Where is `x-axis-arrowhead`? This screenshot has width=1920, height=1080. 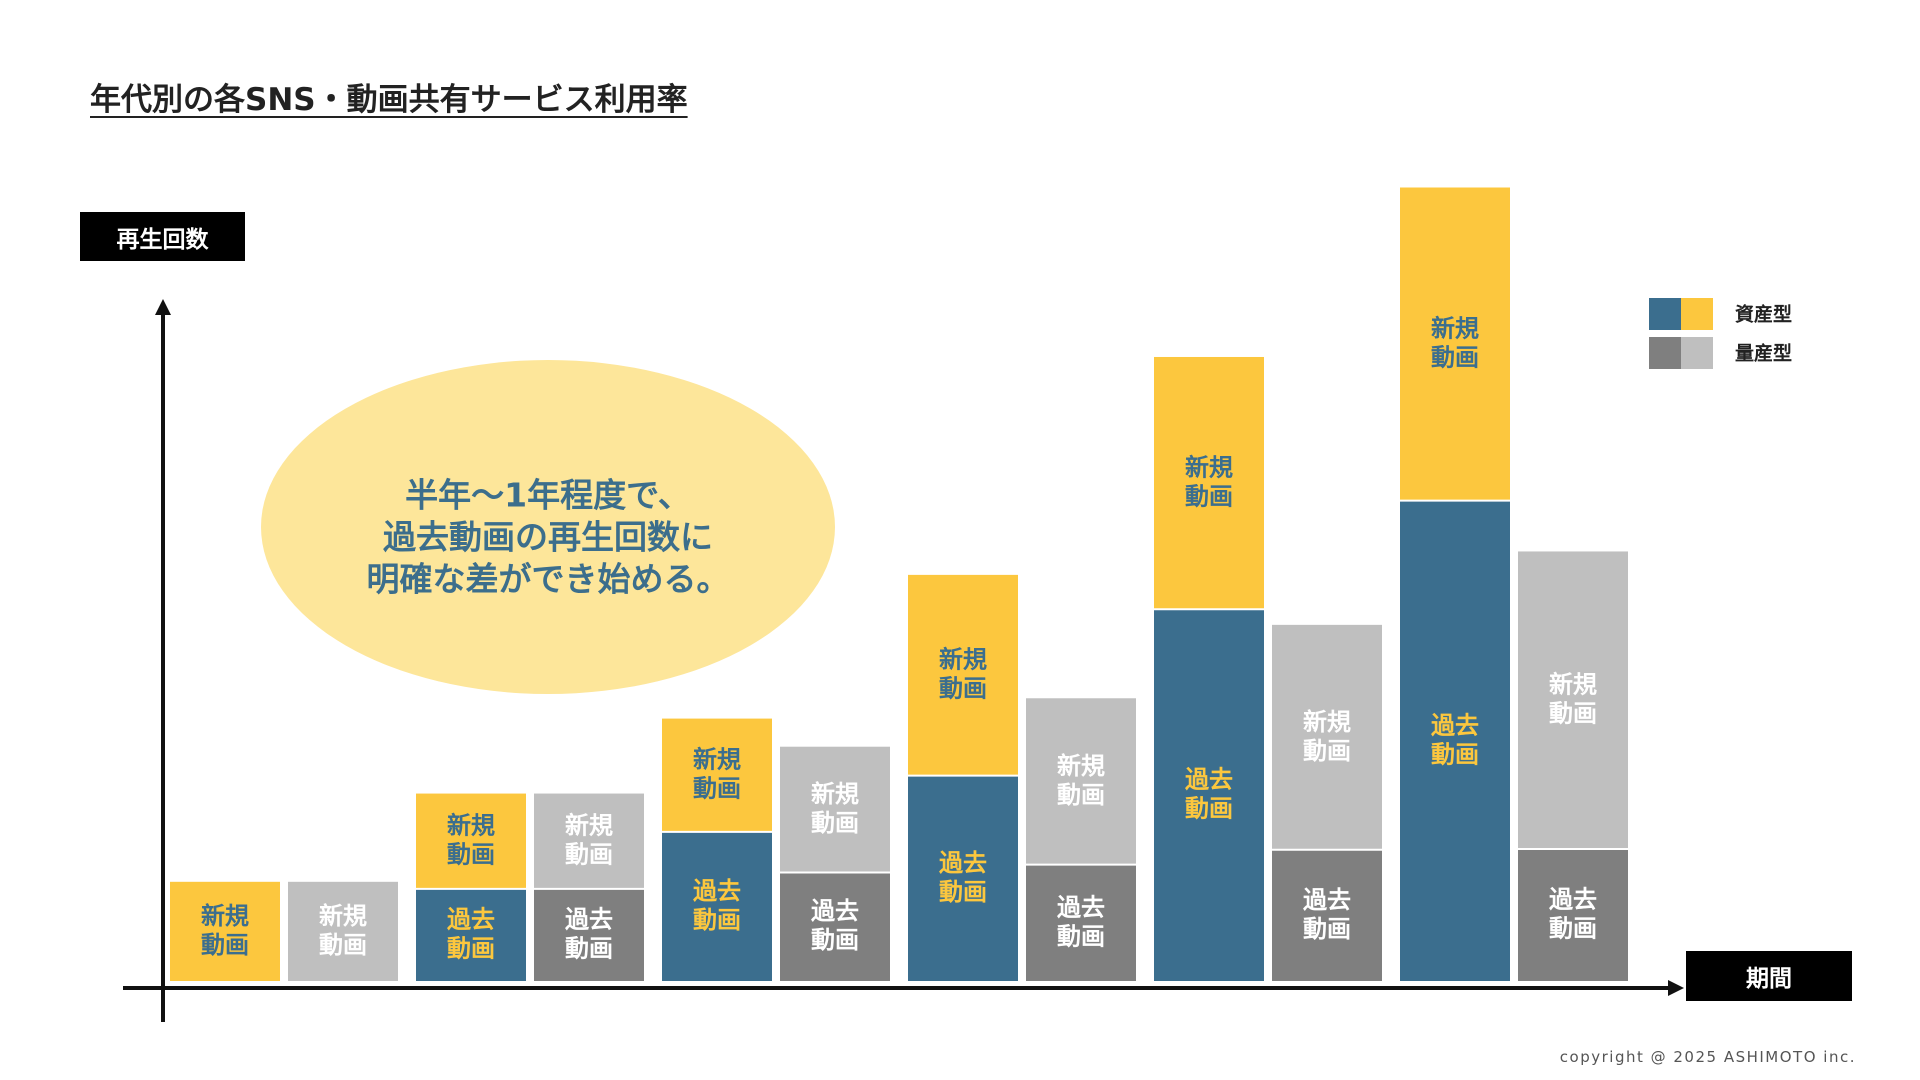 x-axis-arrowhead is located at coordinates (1676, 988).